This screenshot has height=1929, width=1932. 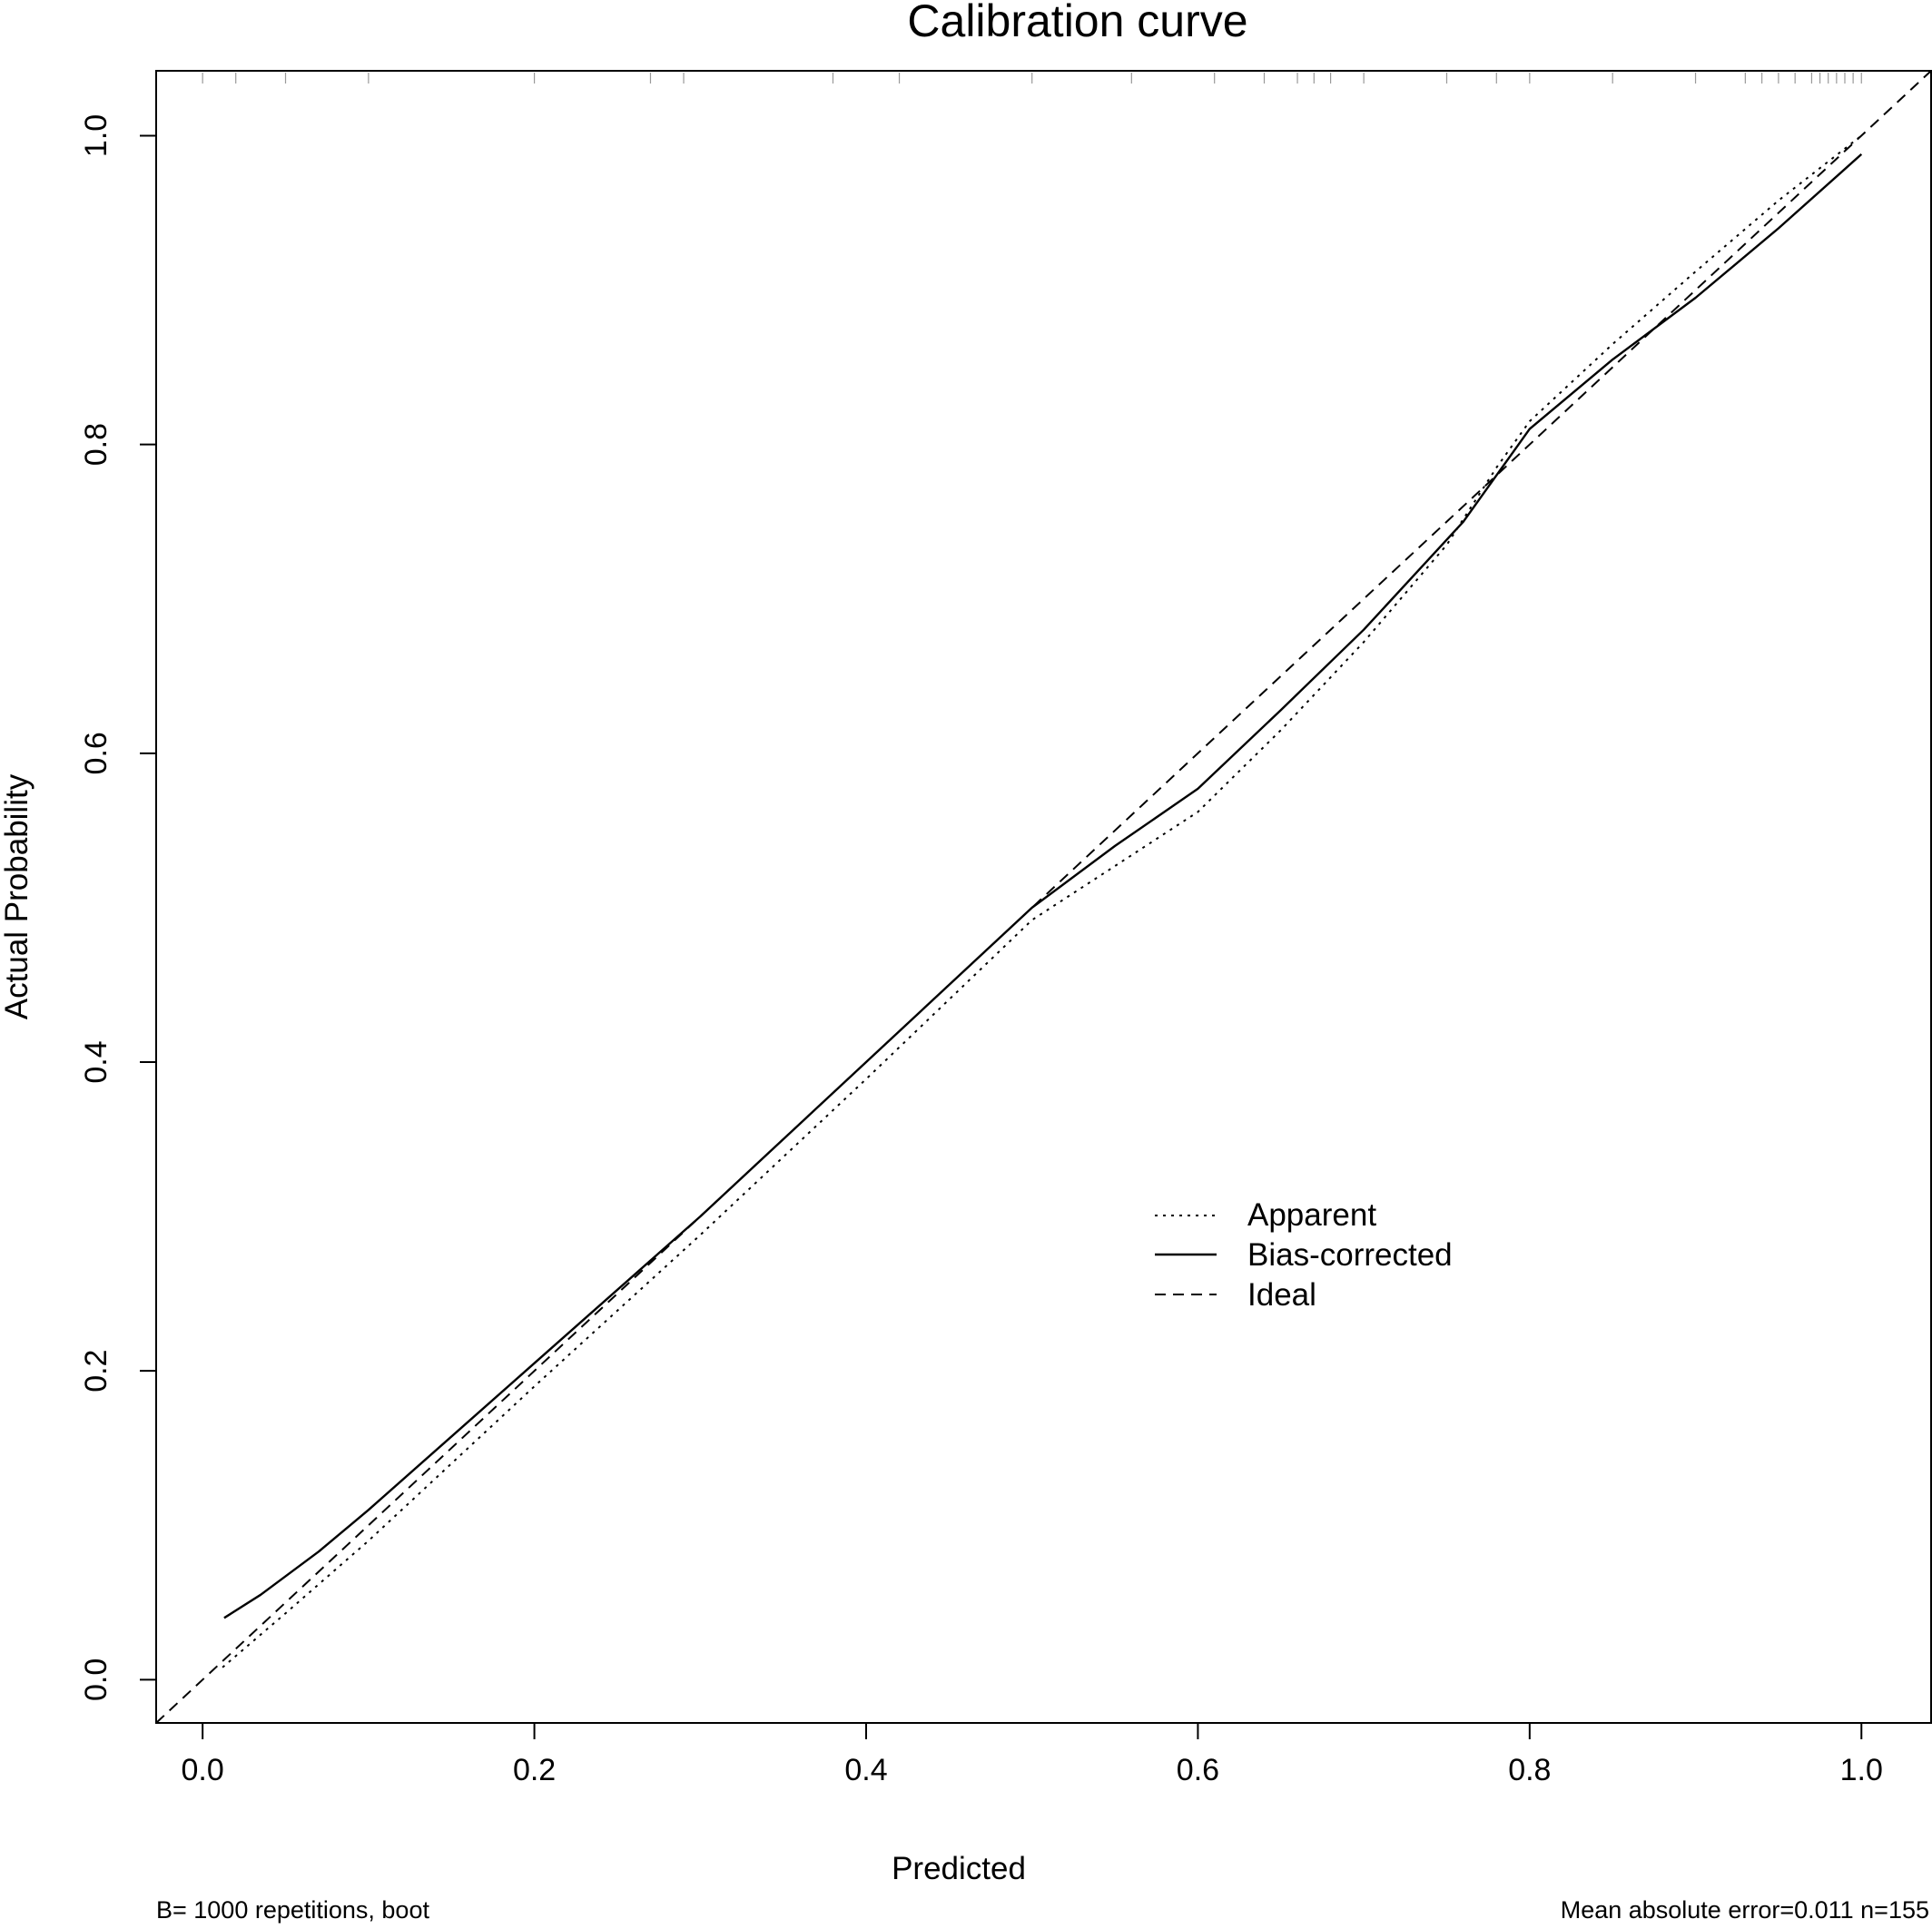 What do you see at coordinates (1281, 1295) in the screenshot?
I see `legend-label-ideal: Ideal` at bounding box center [1281, 1295].